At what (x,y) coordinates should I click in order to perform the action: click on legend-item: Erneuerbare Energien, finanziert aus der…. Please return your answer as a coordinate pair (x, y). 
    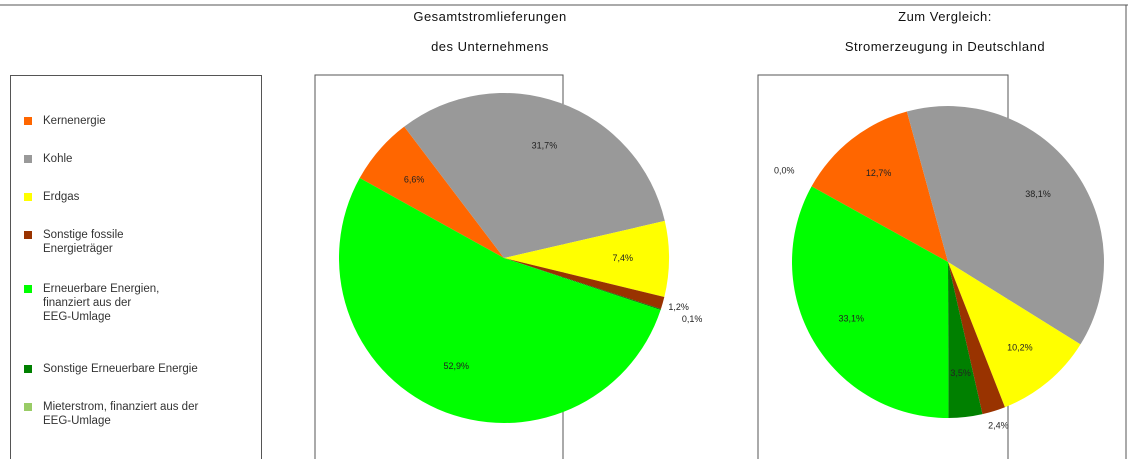
    Looking at the image, I should click on (92, 303).